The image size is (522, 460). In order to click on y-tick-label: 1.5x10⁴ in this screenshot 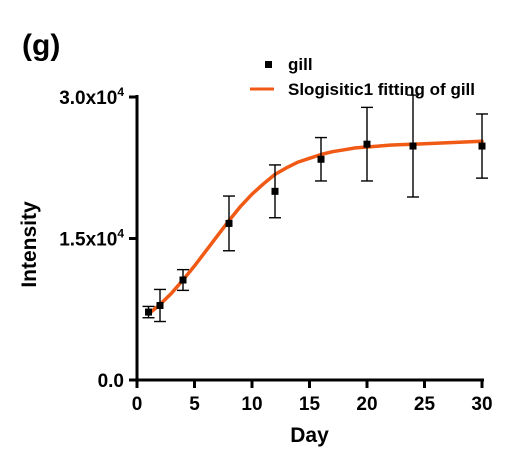, I will do `click(91, 239)`.